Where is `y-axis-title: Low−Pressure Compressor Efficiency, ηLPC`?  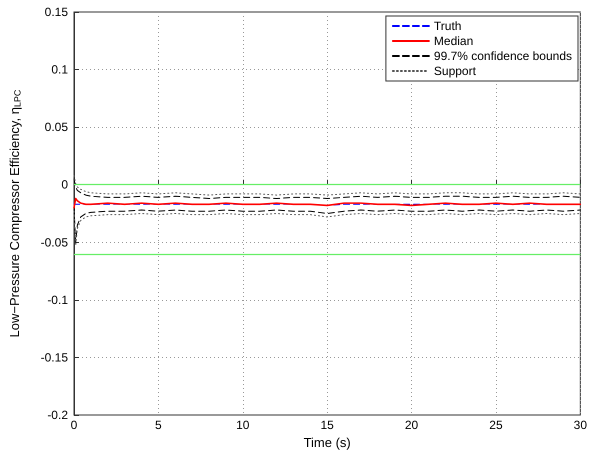
y-axis-title: Low−Pressure Compressor Efficiency, ηLPC is located at coordinates (14, 213).